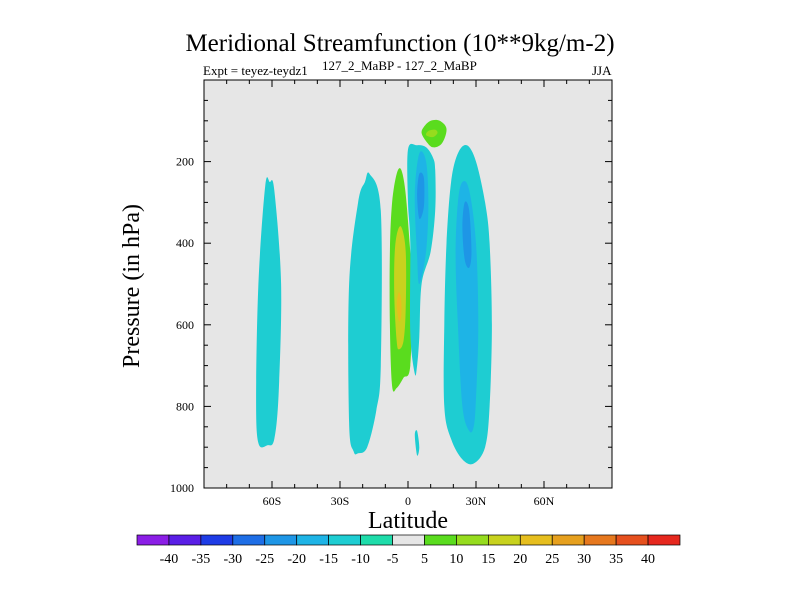 The width and height of the screenshot is (800, 600). I want to click on colorbar-label: 35, so click(616, 559).